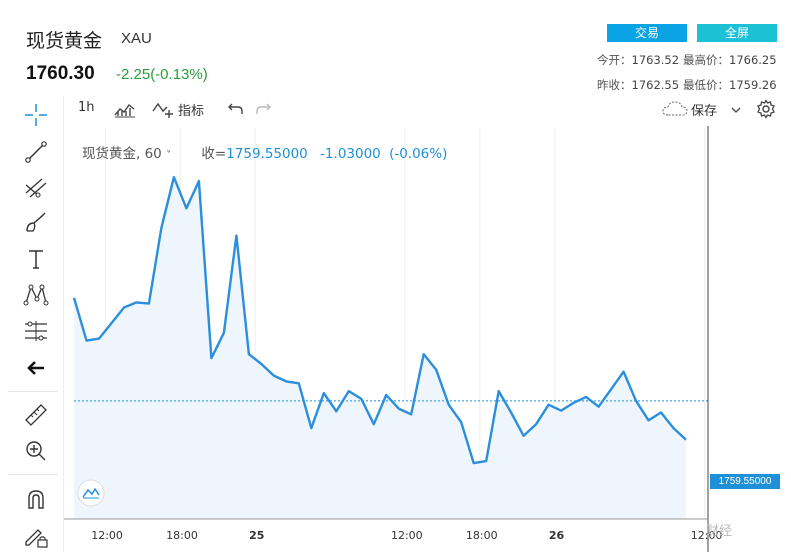 Image resolution: width=791 pixels, height=552 pixels. Describe the element at coordinates (122, 154) in the screenshot. I see `legend-series-name: 现货黄金, 60` at that location.